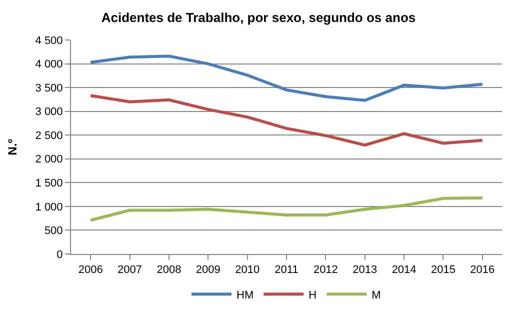 Image resolution: width=517 pixels, height=321 pixels. I want to click on x-tick-label: 2010, so click(247, 270).